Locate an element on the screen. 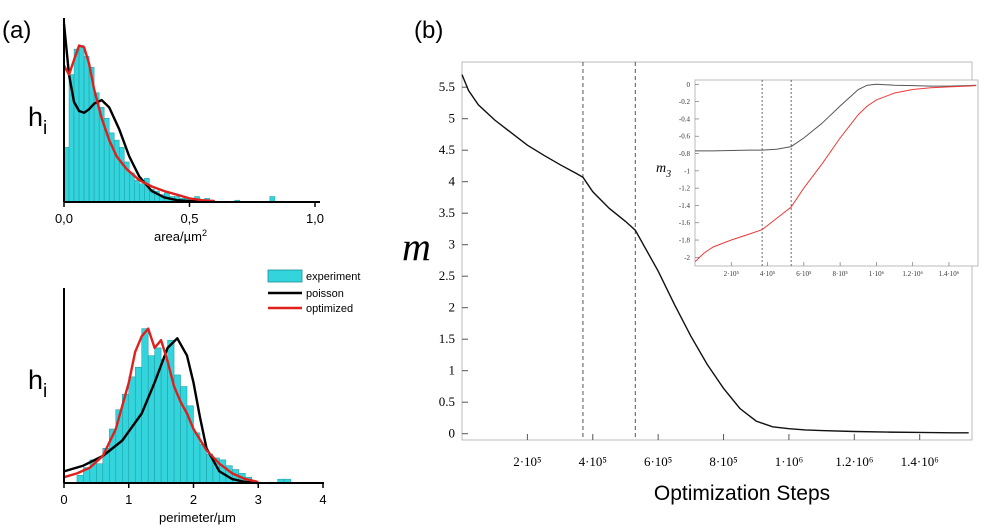 This screenshot has width=1000, height=528. x-tick-label: 1·10⁶ is located at coordinates (789, 461).